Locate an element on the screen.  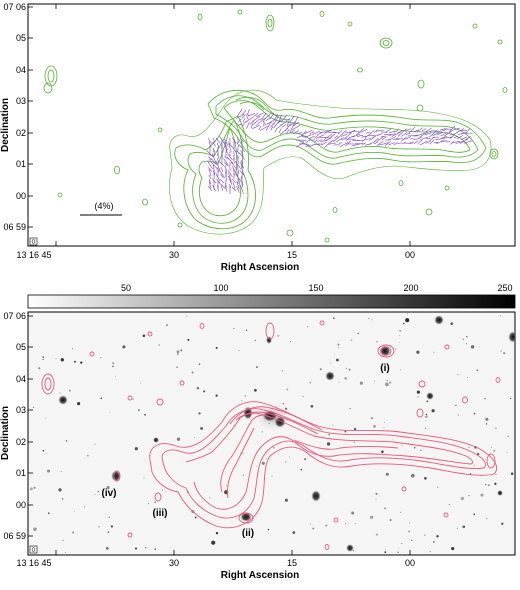
source-label-ii: (ii) is located at coordinates (248, 533).